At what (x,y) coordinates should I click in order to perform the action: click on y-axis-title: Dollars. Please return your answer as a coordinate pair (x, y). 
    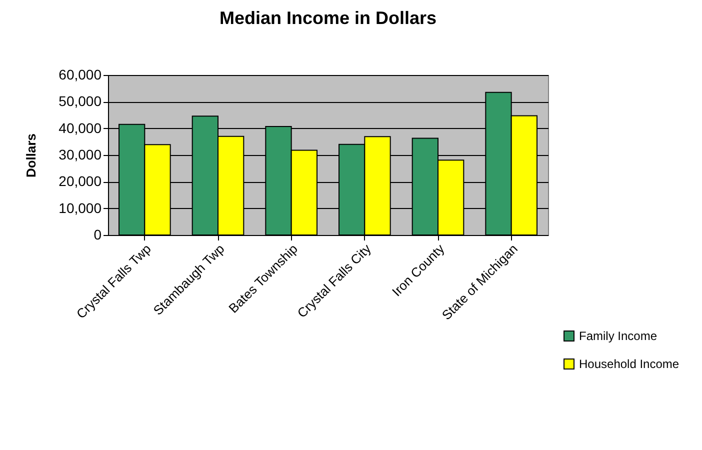
    Looking at the image, I should click on (31, 155).